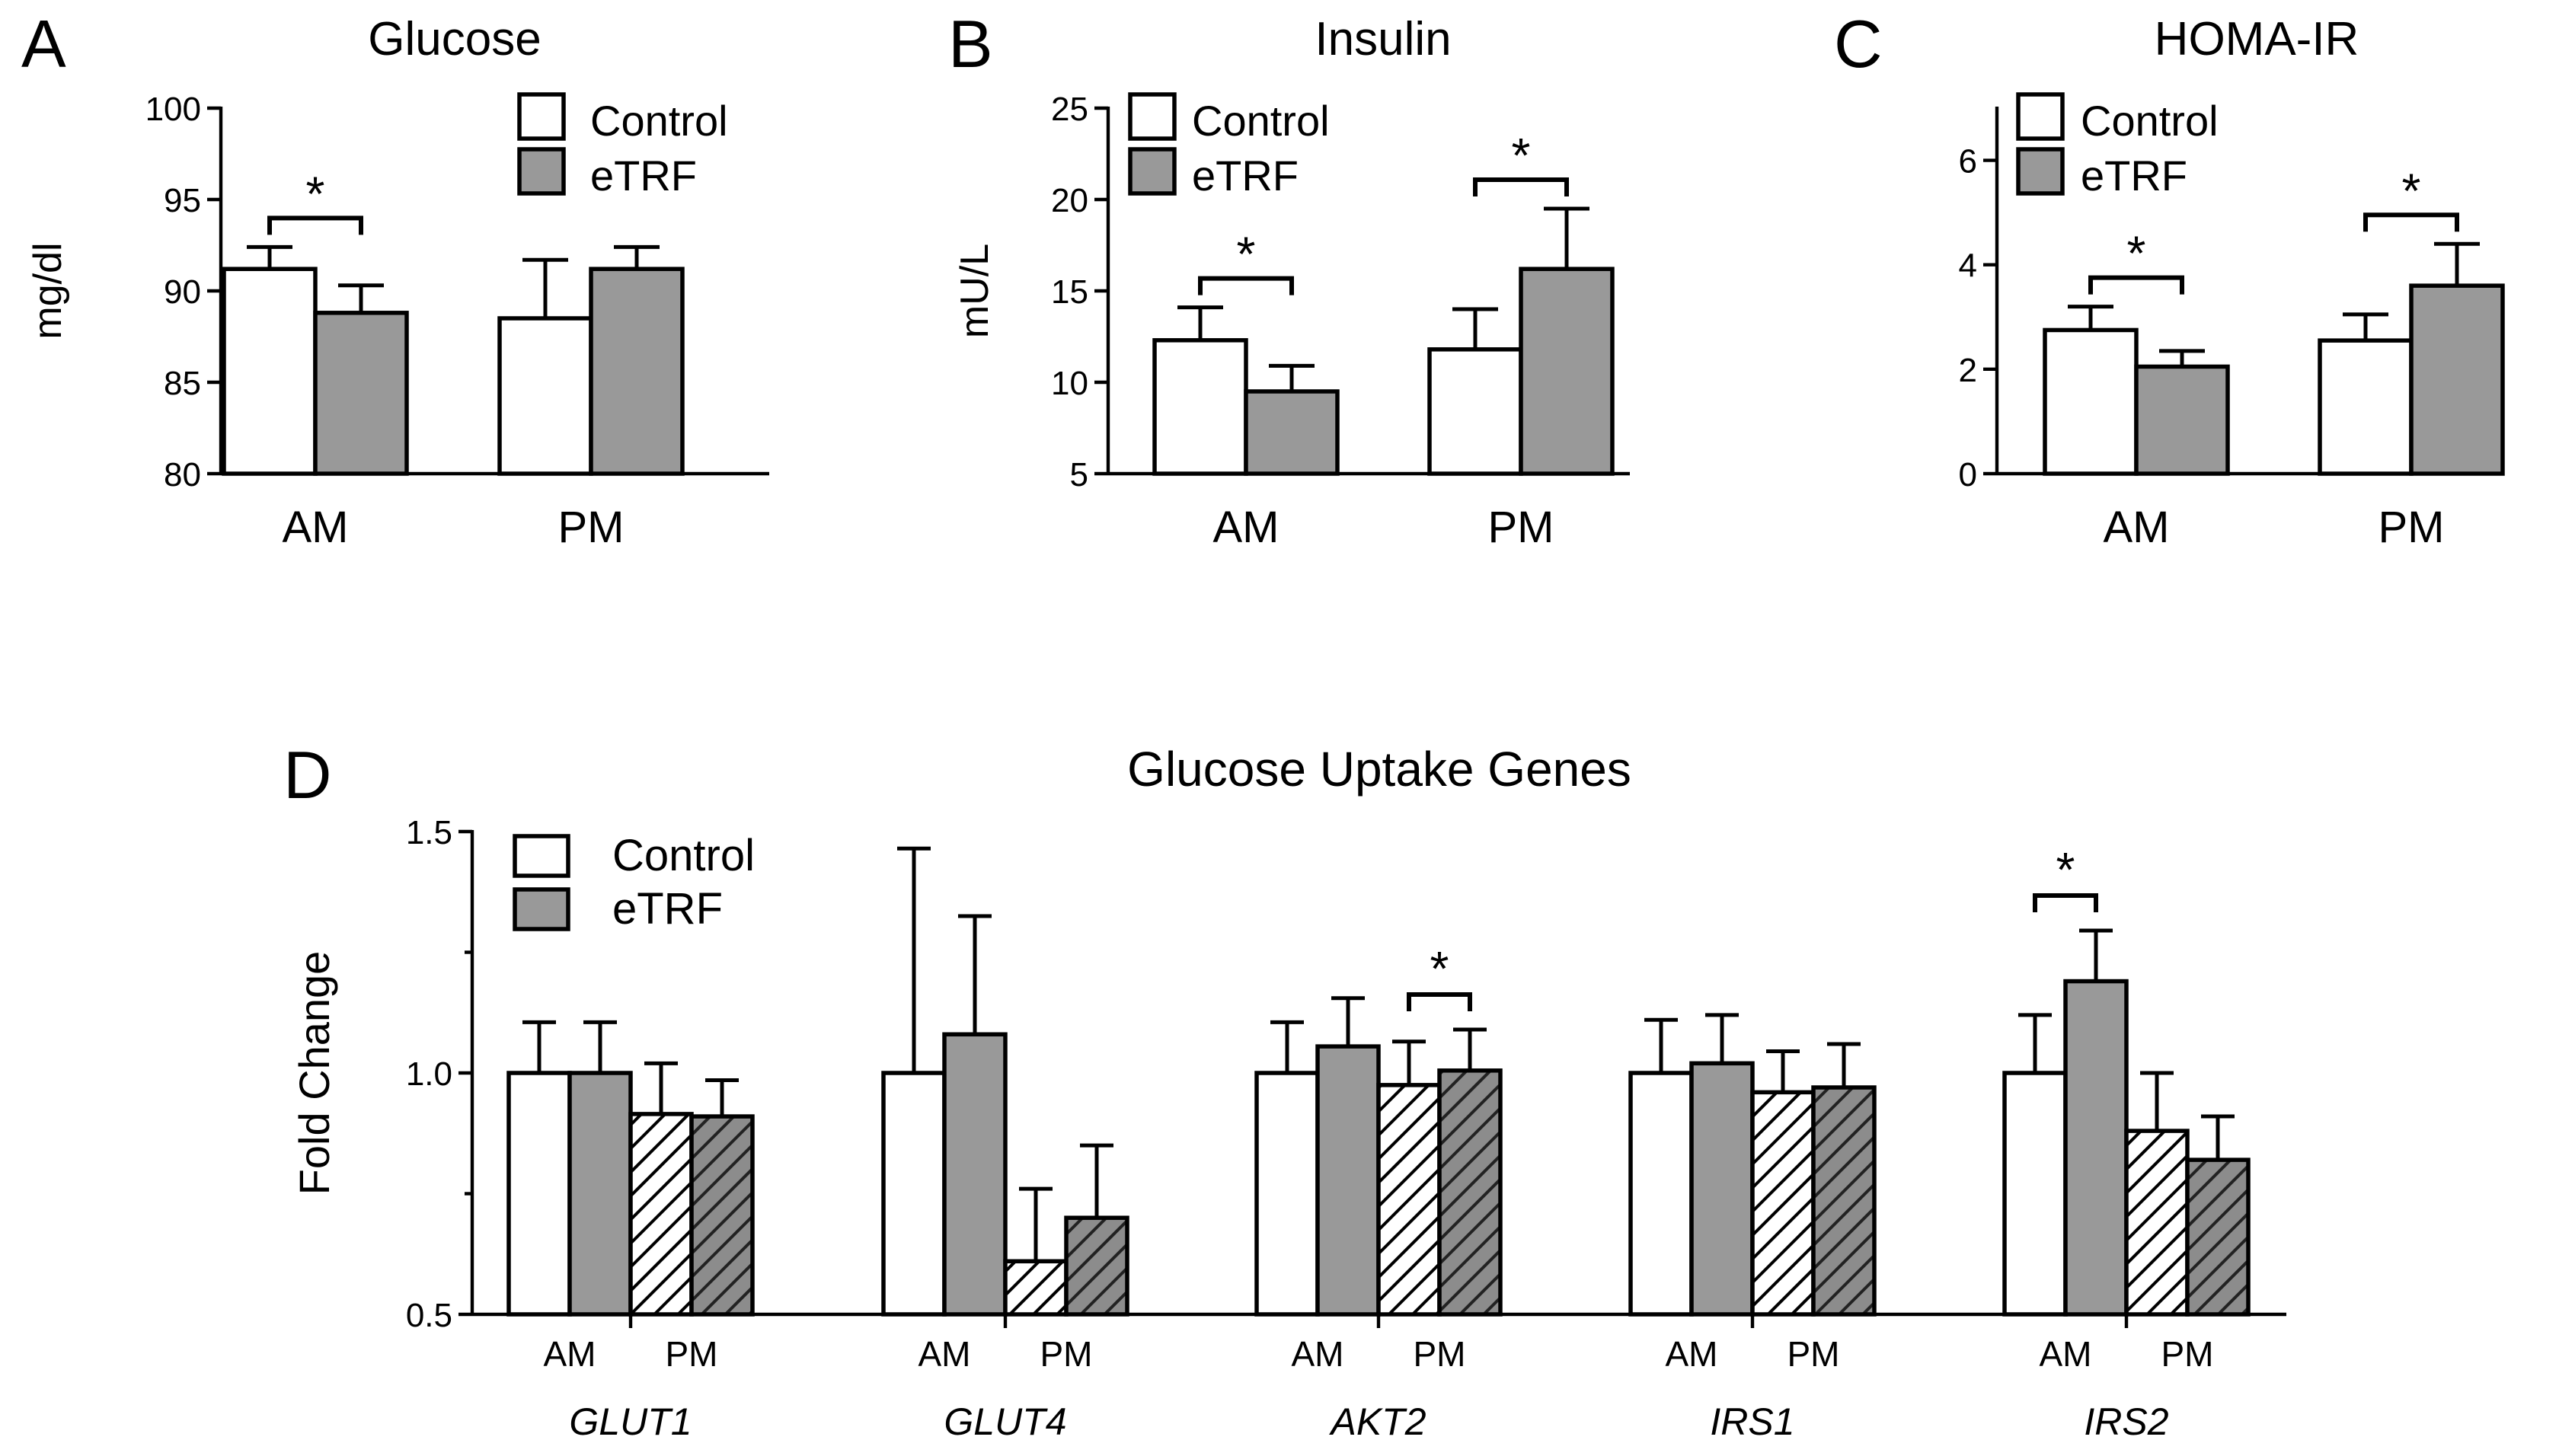 Image resolution: width=2559 pixels, height=1456 pixels. Describe the element at coordinates (182, 200) in the screenshot. I see `y-tick-label: 95` at that location.